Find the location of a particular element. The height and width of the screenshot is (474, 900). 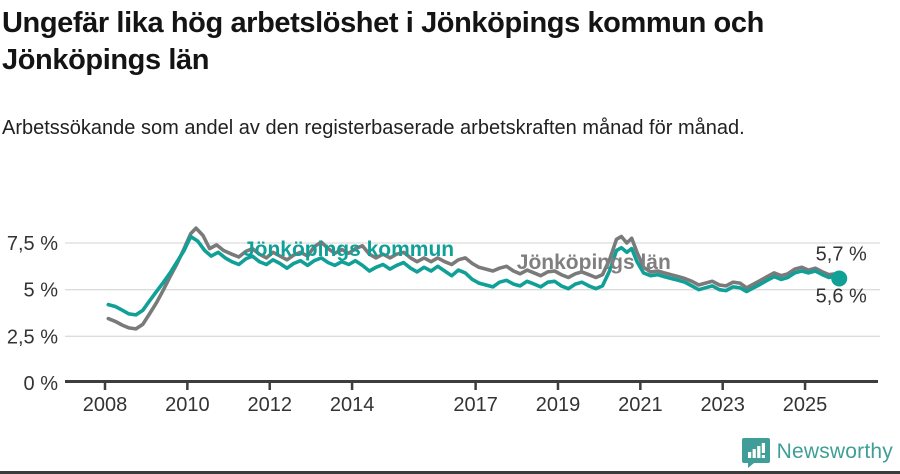

x-tick-label-2023: 2023 is located at coordinates (722, 405).